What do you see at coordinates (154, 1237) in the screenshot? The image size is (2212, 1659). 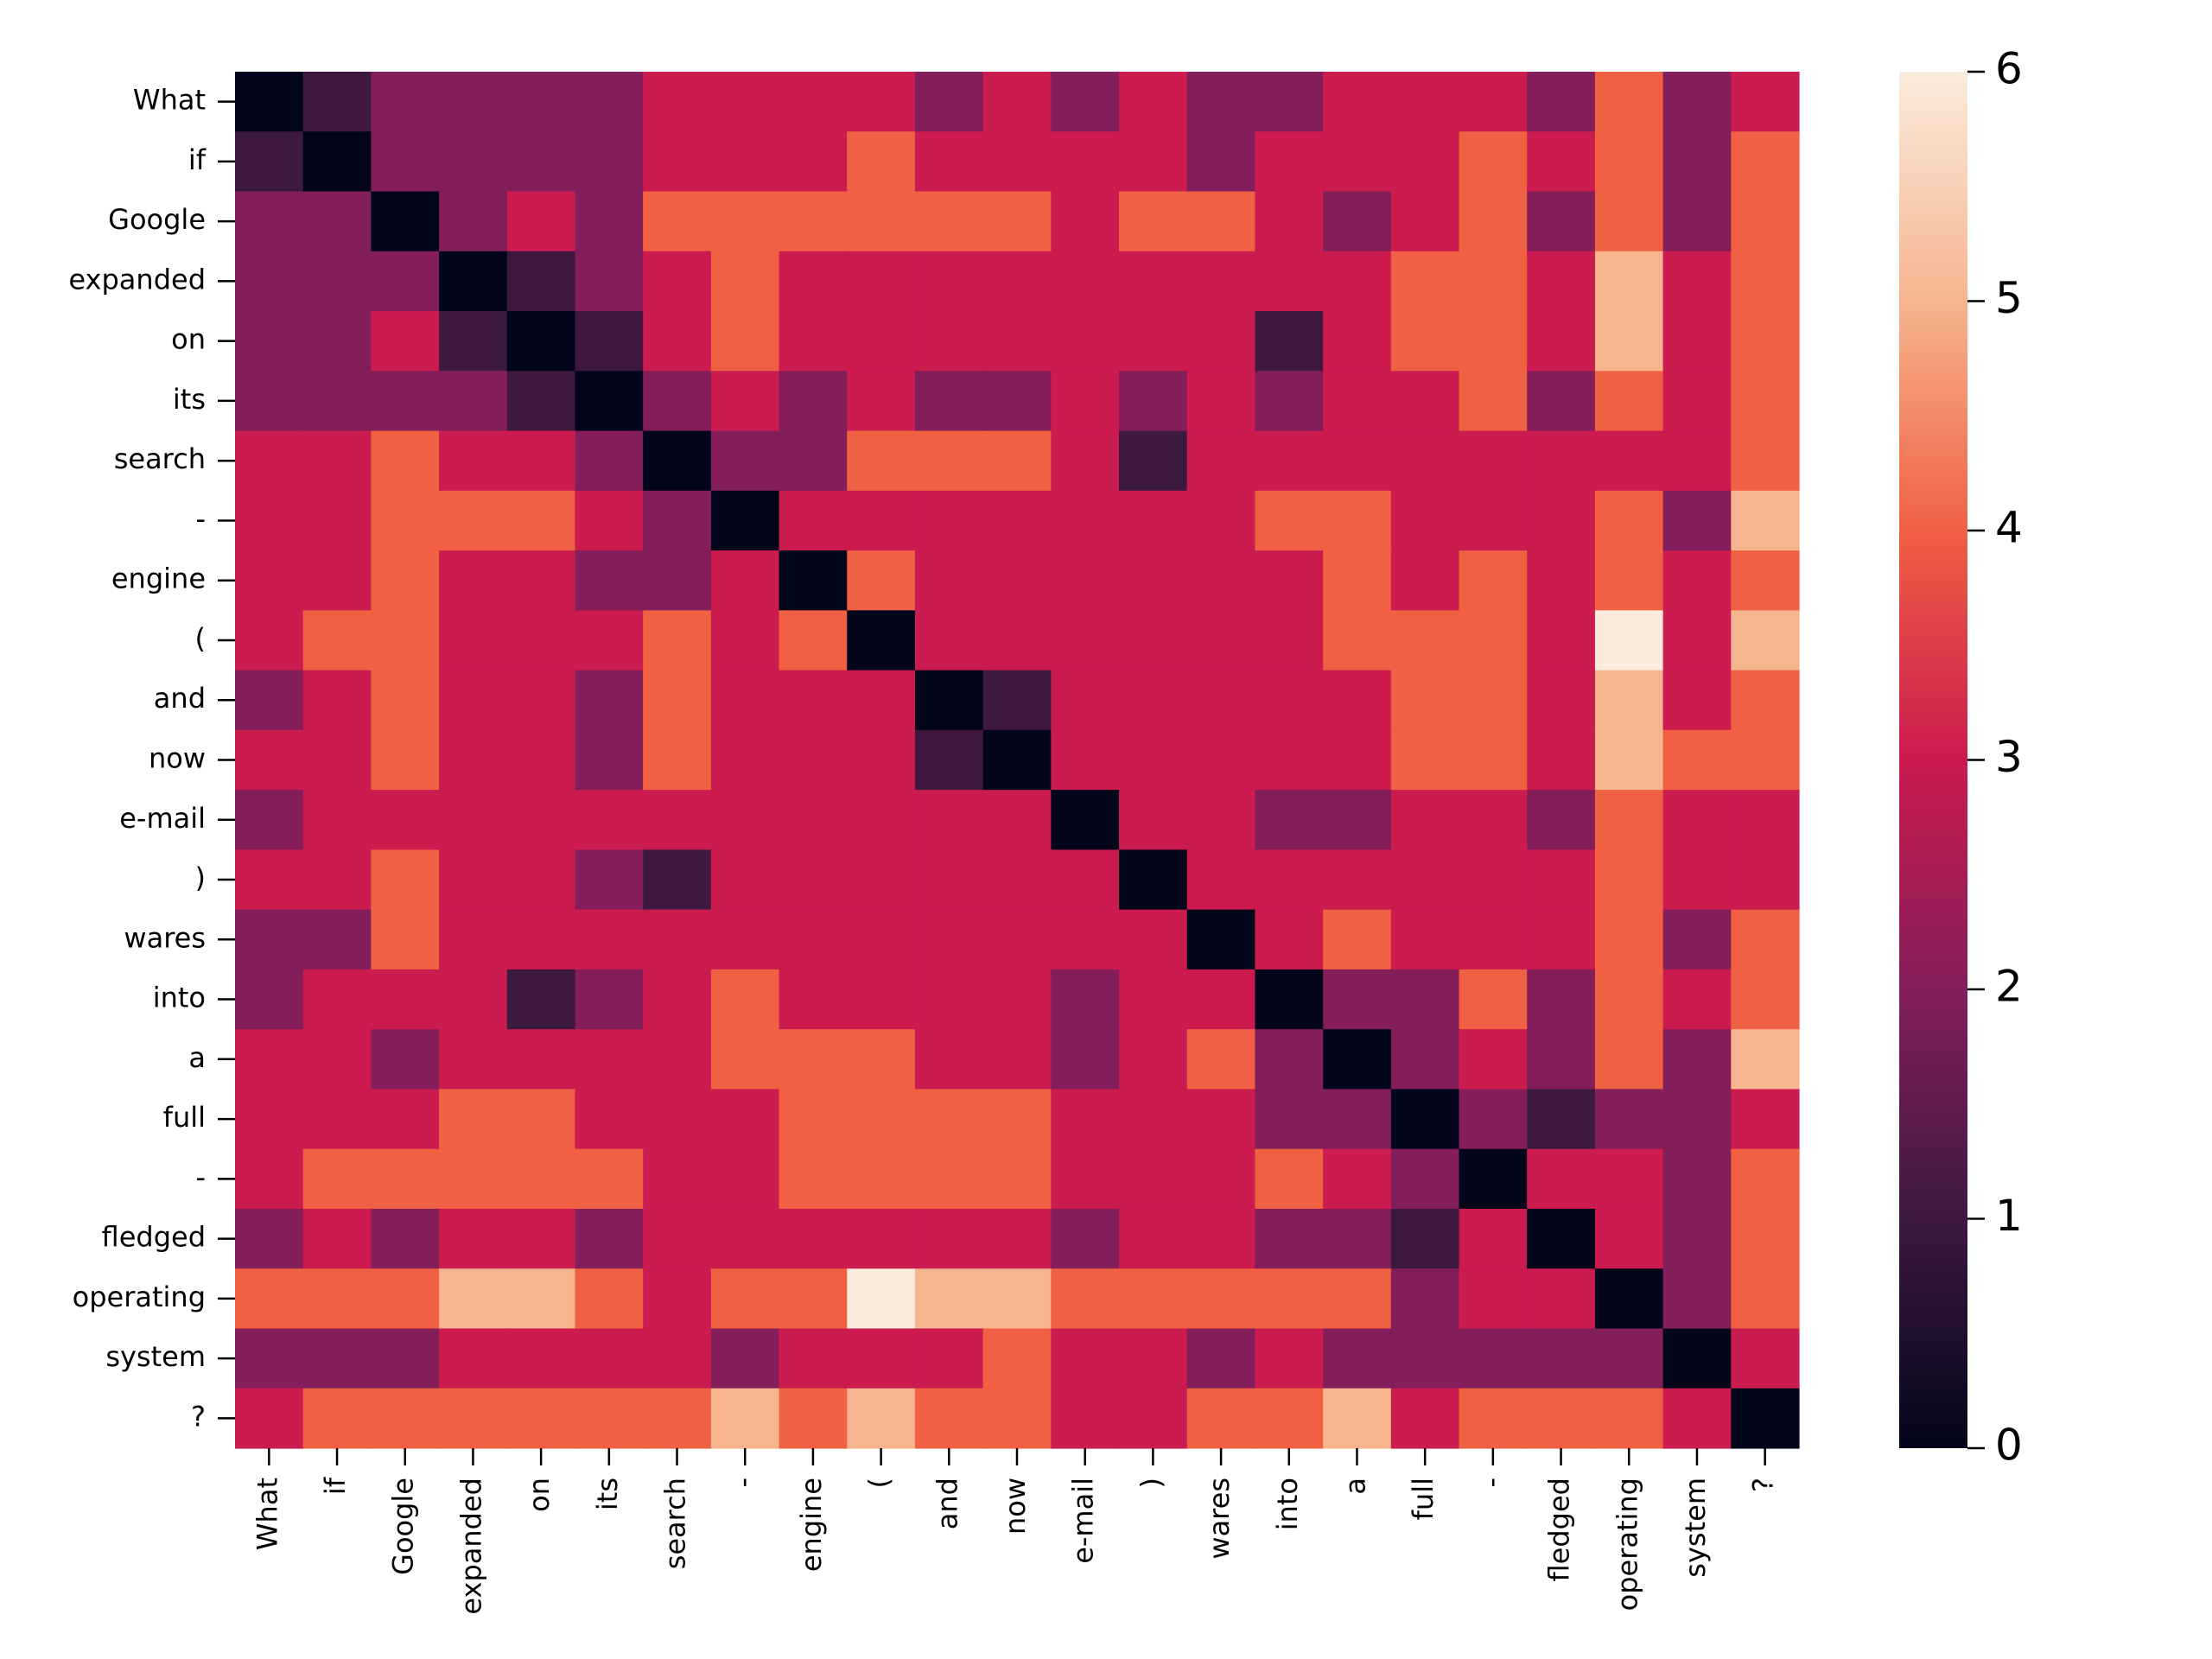 I see `y-tick-label: fledged` at bounding box center [154, 1237].